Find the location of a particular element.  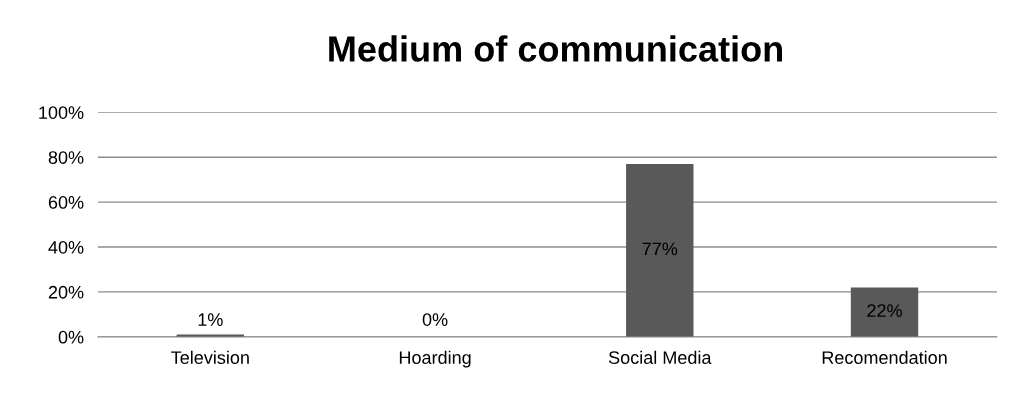

x-tick-label: Social Media is located at coordinates (660, 357).